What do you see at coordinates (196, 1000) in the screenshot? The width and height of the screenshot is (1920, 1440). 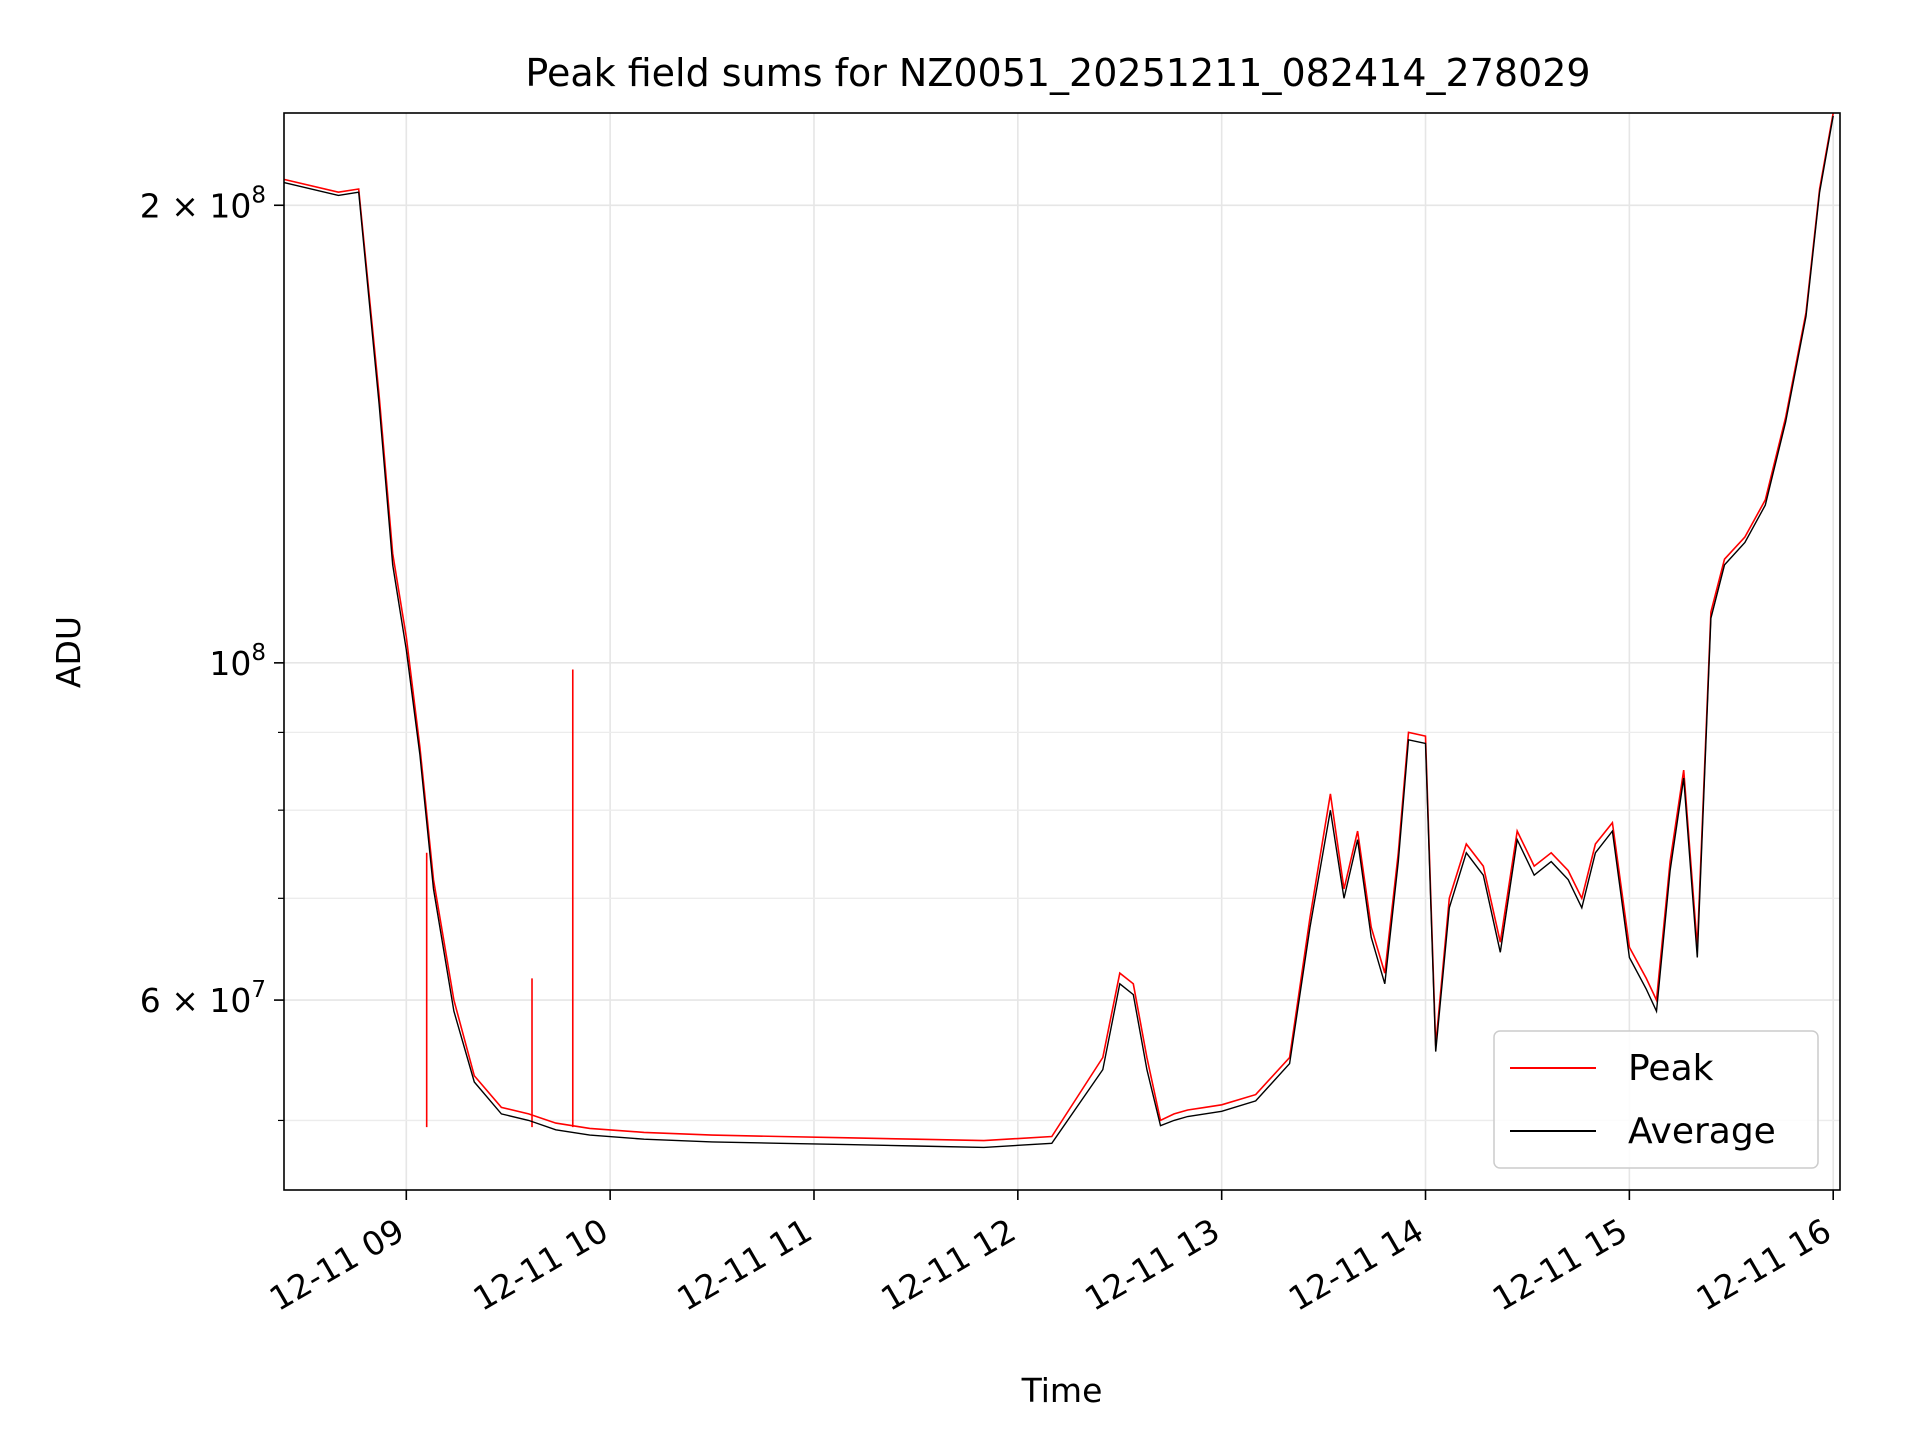 I see `y-tick-label-base: 6 × 10` at bounding box center [196, 1000].